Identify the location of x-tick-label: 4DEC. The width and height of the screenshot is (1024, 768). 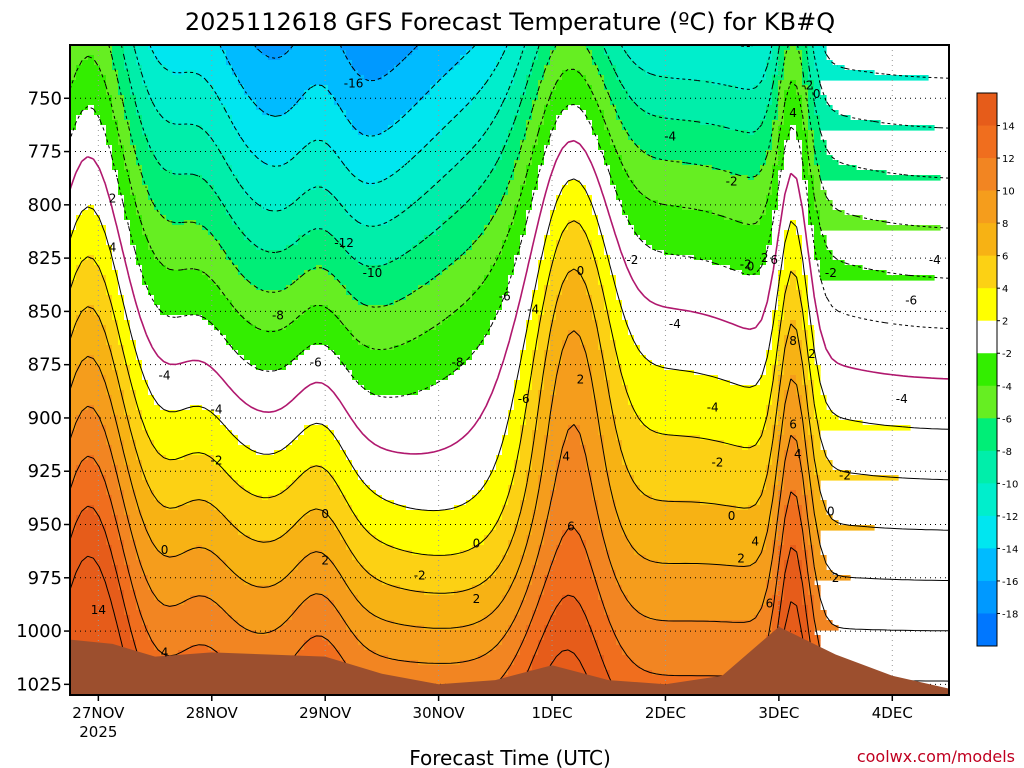
(892, 713).